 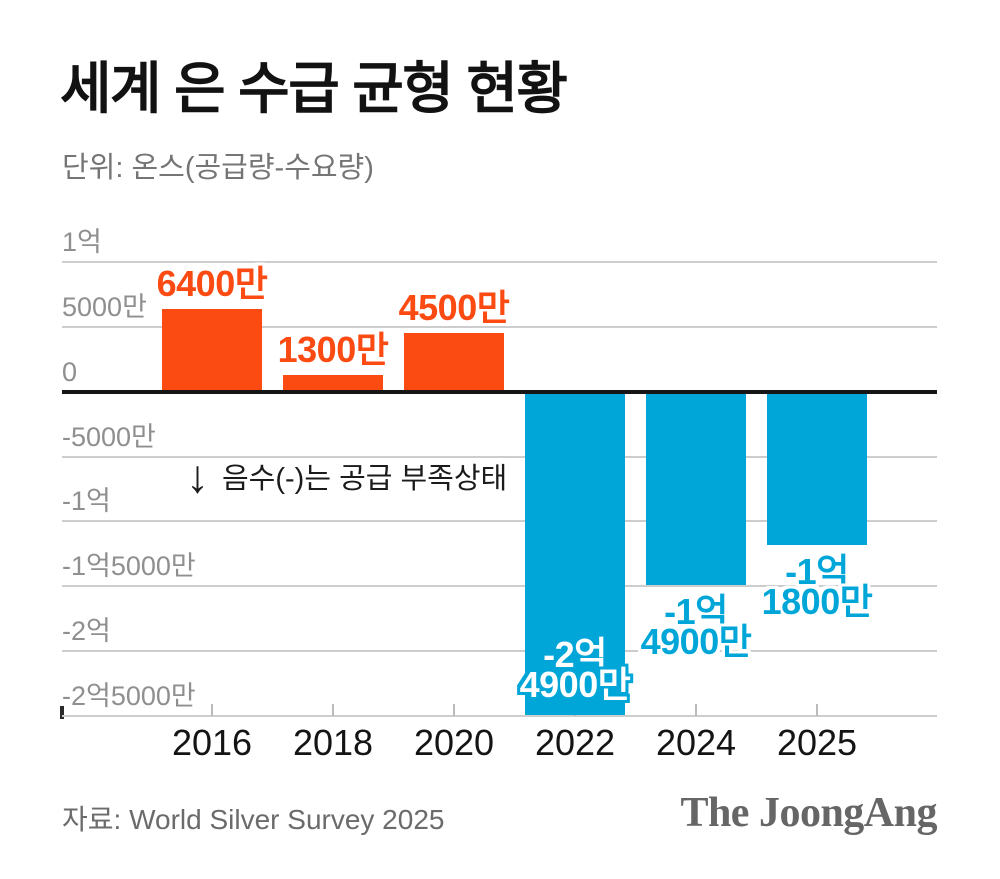 What do you see at coordinates (575, 654) in the screenshot?
I see `bar-value-line: -2억` at bounding box center [575, 654].